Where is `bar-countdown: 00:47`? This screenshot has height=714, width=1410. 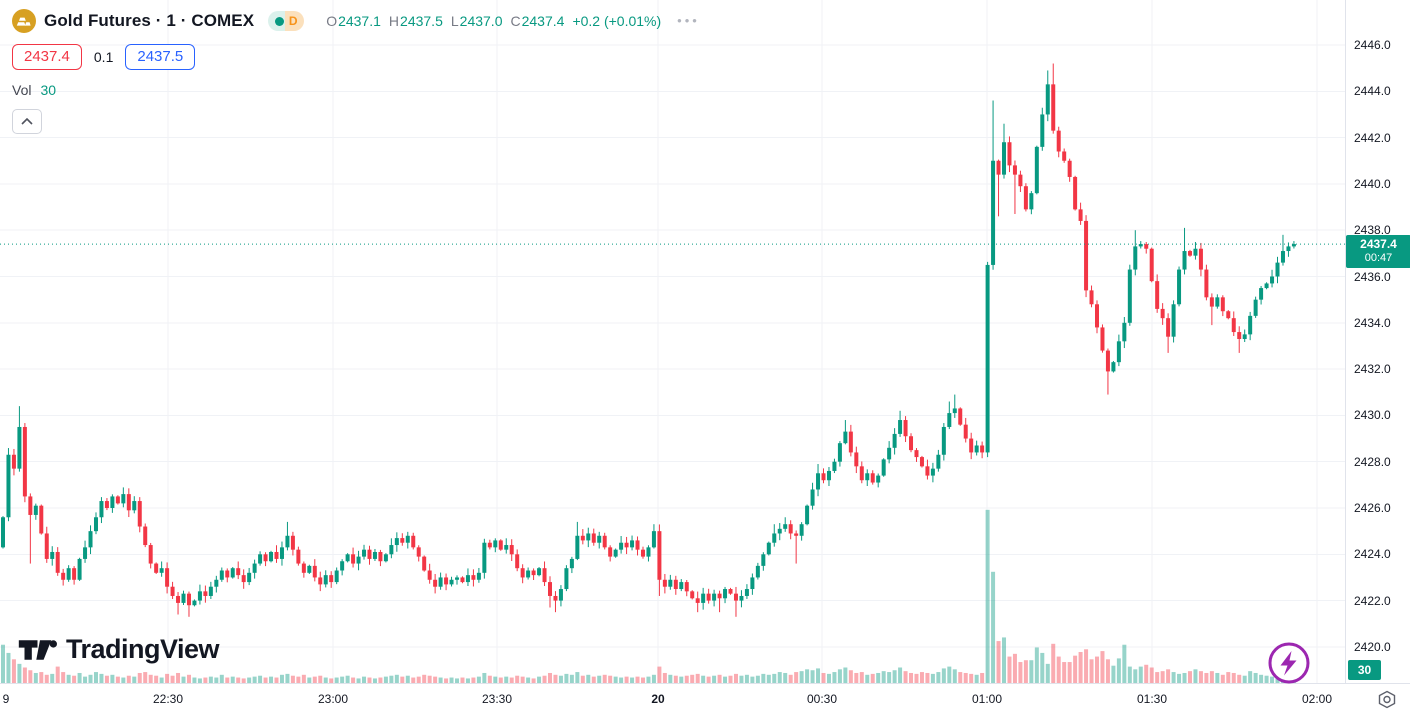
bar-countdown: 00:47 is located at coordinates (1378, 258).